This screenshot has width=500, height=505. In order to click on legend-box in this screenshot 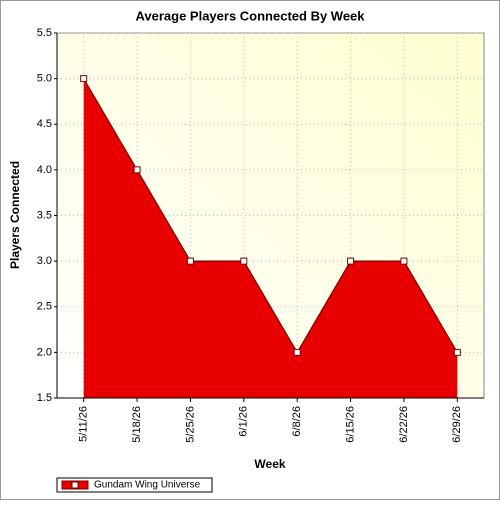, I will do `click(134, 485)`.